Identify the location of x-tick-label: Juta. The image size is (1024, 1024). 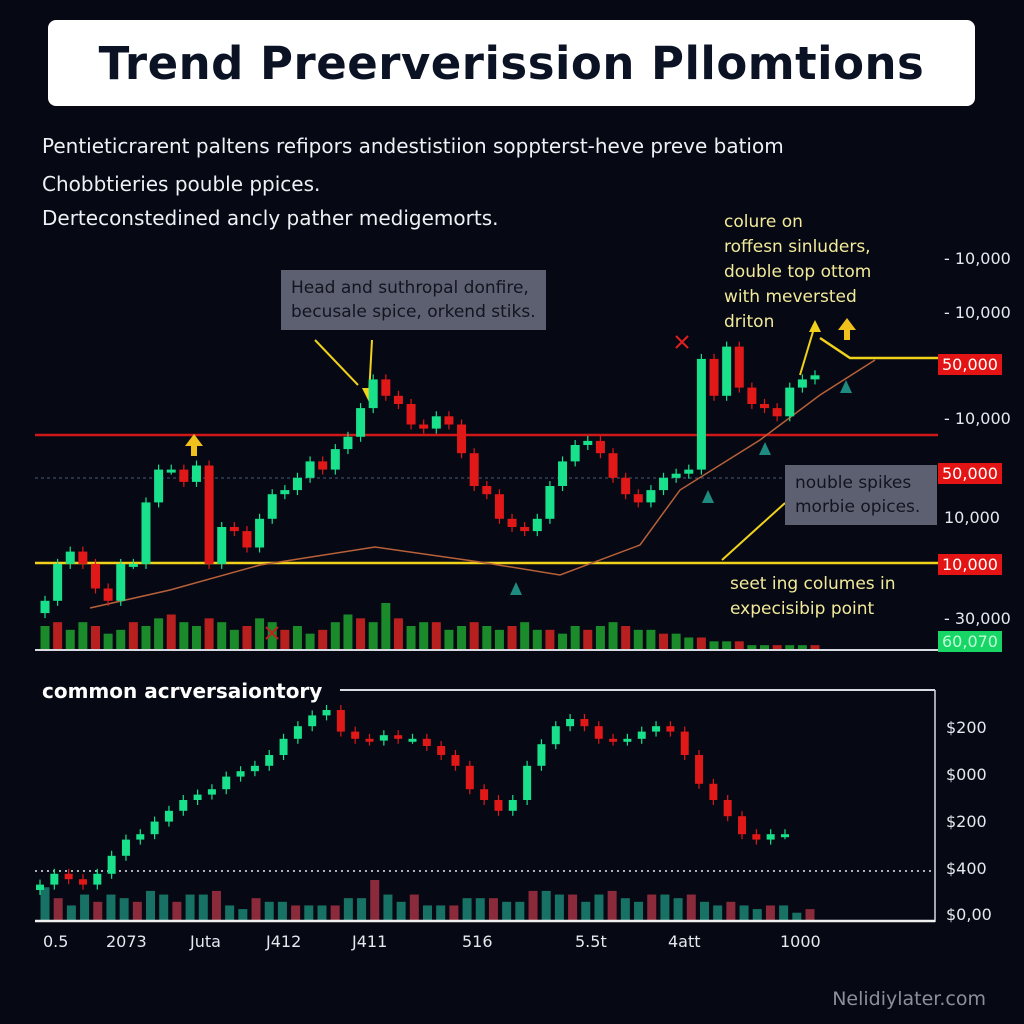
(205, 941).